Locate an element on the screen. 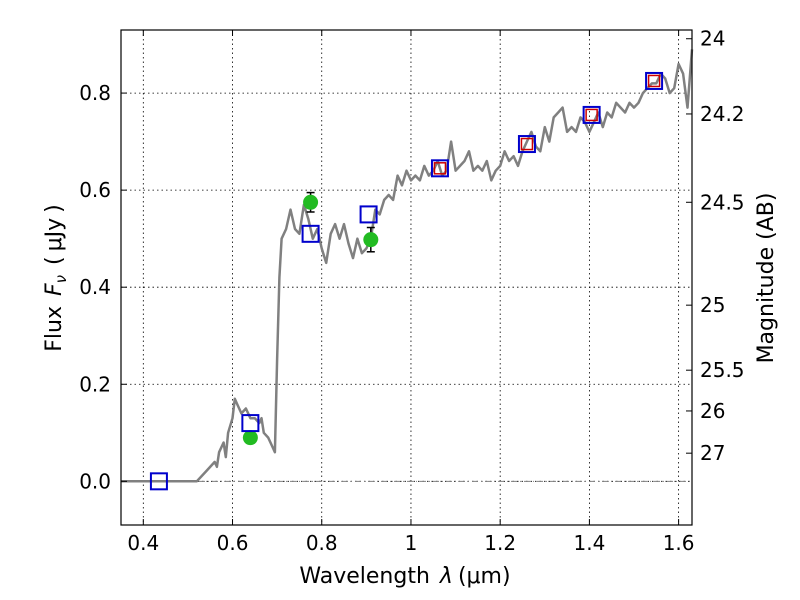 This screenshot has width=800, height=600. y-tick-label: 0.4 is located at coordinates (95, 287).